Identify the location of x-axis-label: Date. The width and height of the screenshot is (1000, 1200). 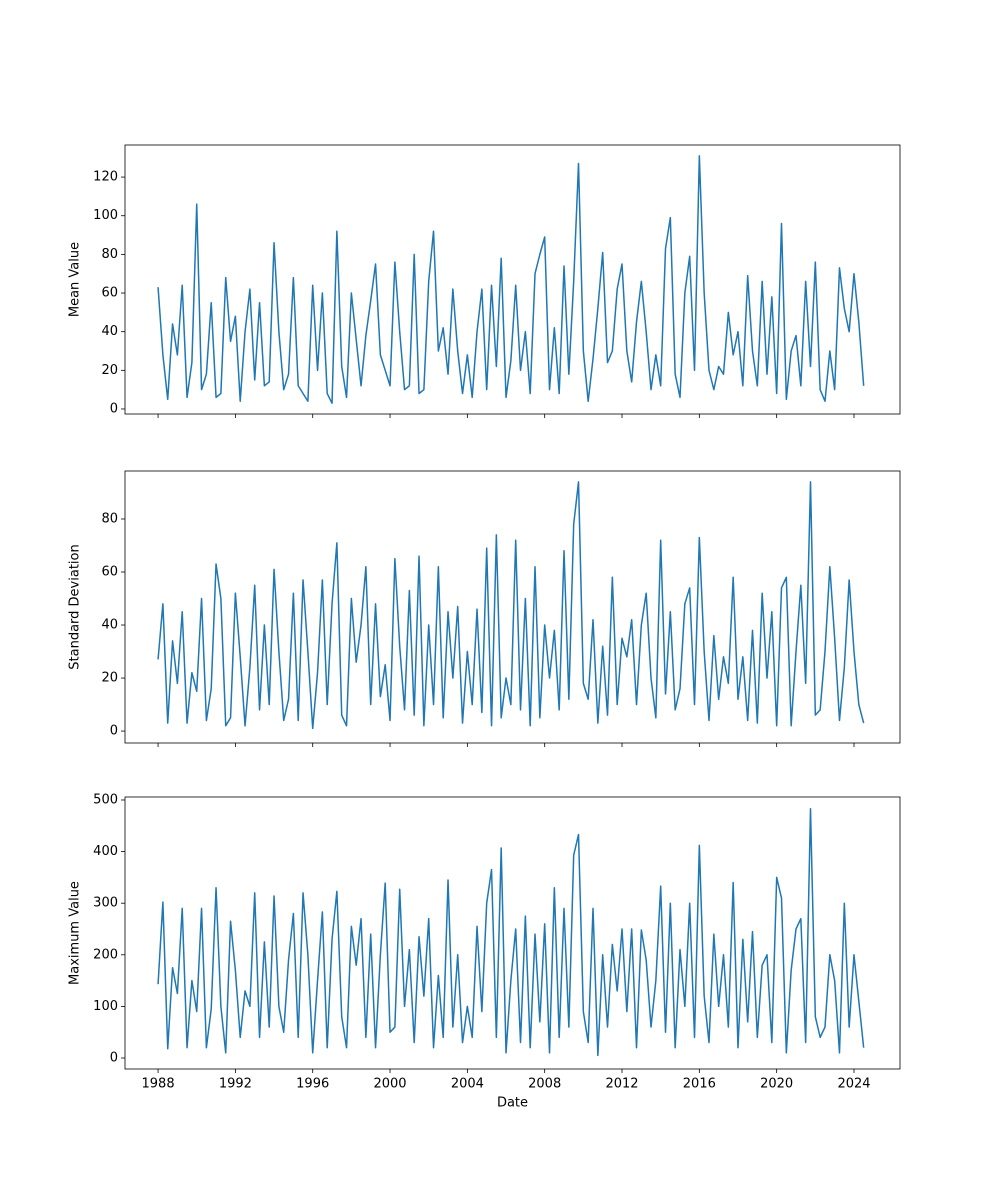
(512, 1103).